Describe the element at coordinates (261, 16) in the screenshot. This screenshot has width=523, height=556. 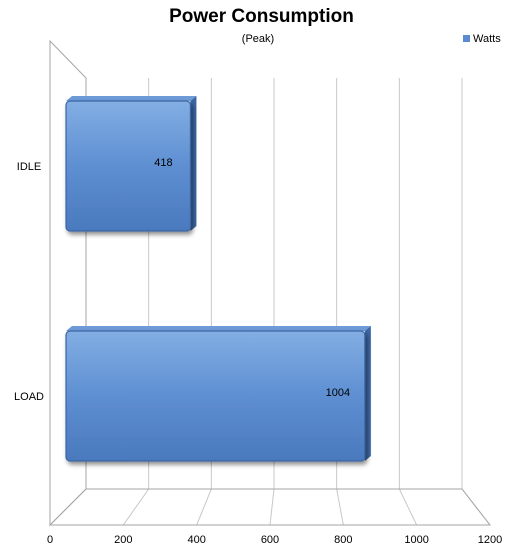
I see `chart-title: Power Consumption` at that location.